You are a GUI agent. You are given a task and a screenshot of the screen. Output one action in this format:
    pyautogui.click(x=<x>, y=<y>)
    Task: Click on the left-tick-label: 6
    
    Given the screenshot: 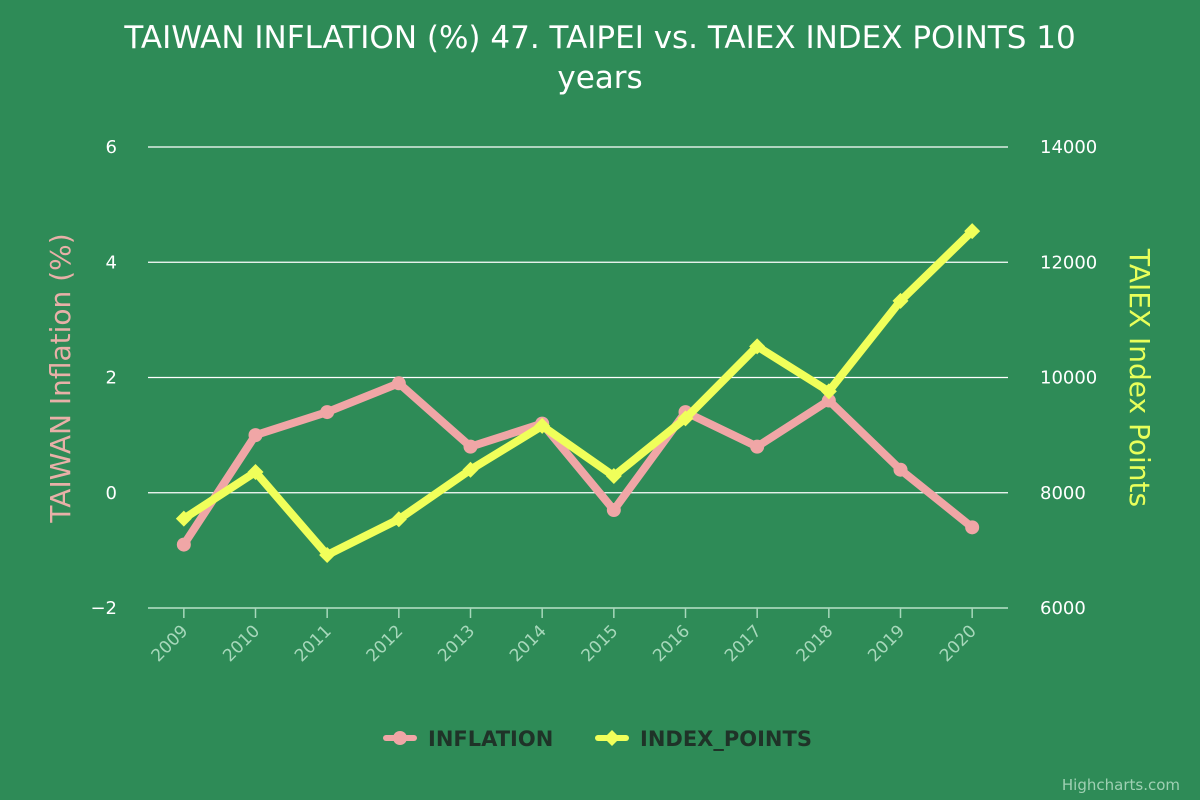 What is the action you would take?
    pyautogui.click(x=111, y=147)
    